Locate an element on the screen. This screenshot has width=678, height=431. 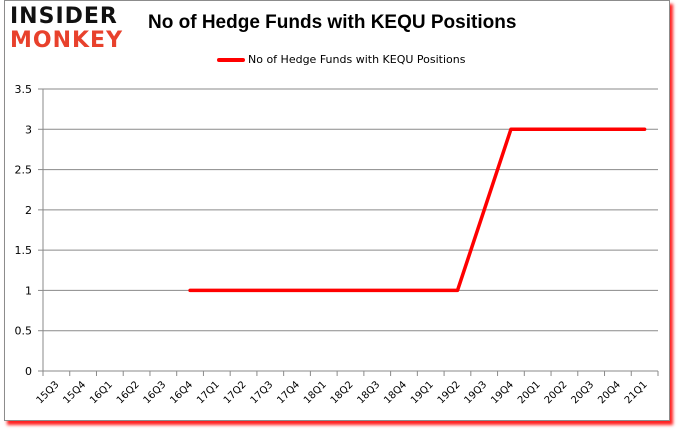
x-tick-label: 17Q4 is located at coordinates (288, 392).